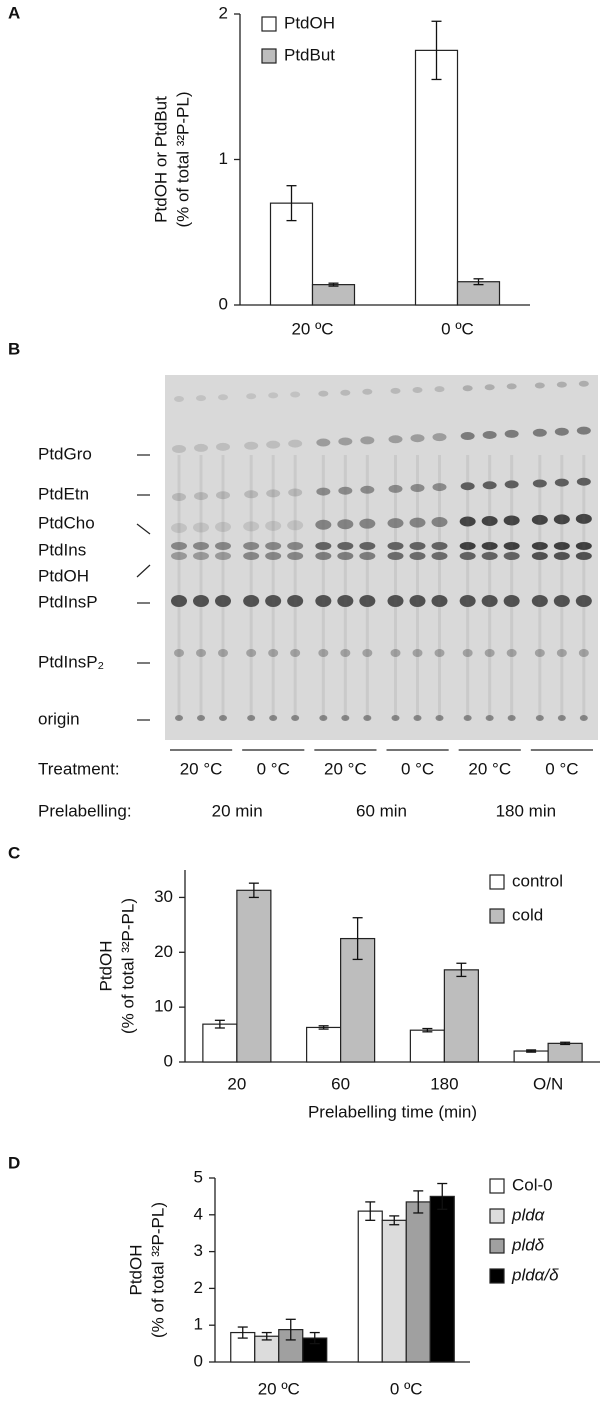 The width and height of the screenshot is (610, 1417). Describe the element at coordinates (62, 549) in the screenshot. I see `band-label: PtdIns` at that location.